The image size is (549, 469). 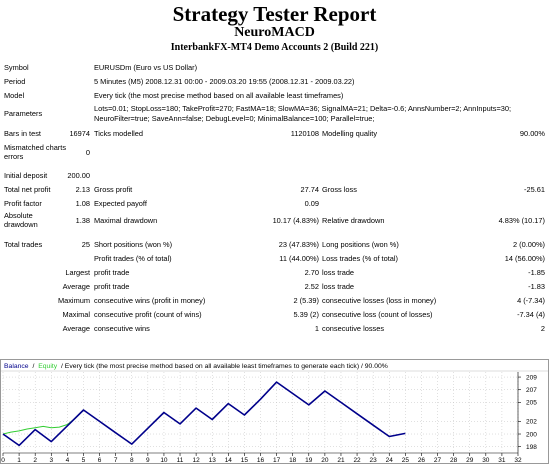 I want to click on mismatch-value: 0, so click(x=87, y=152).